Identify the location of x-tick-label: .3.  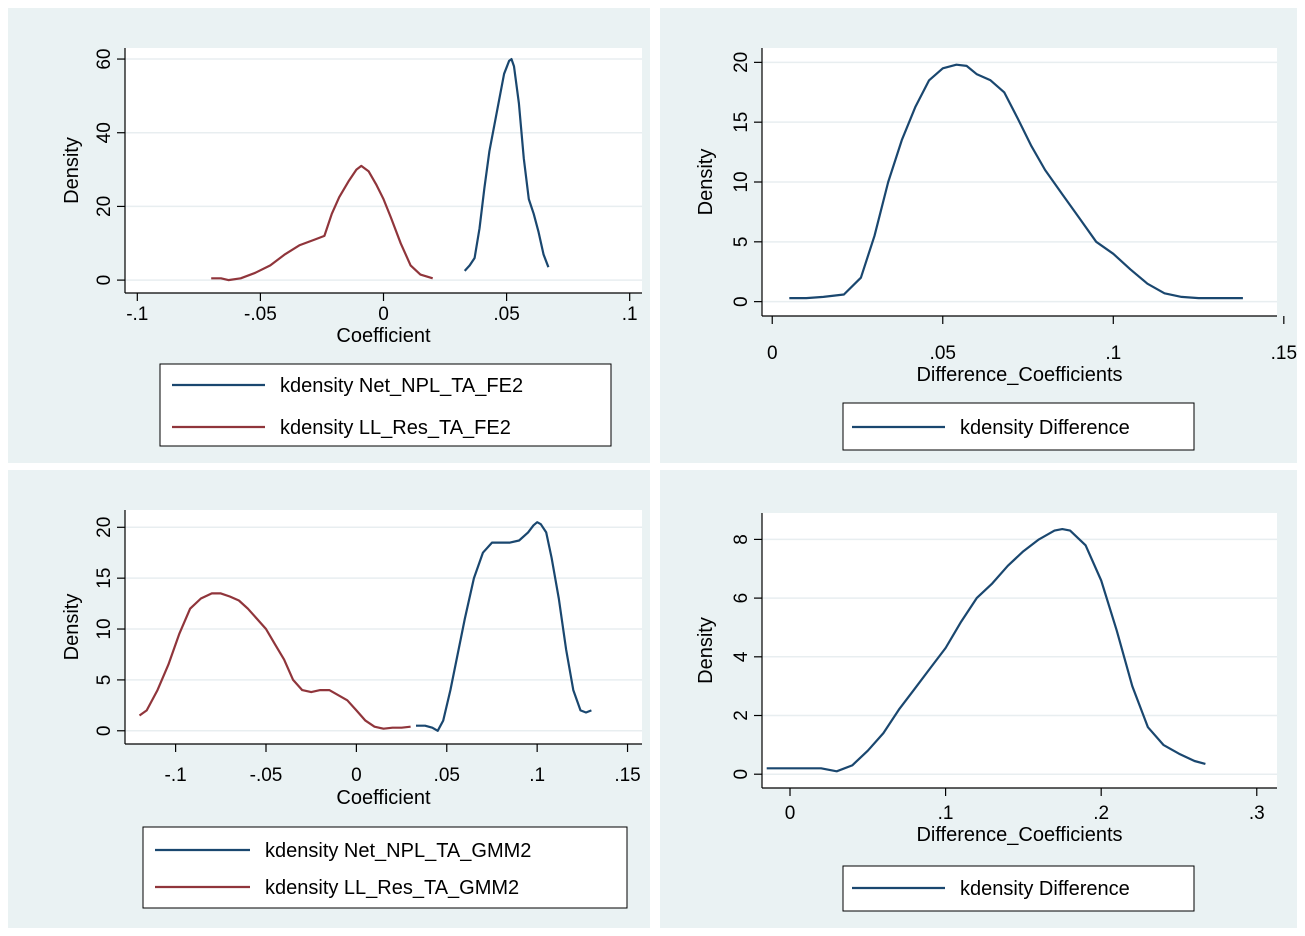
(1257, 813).